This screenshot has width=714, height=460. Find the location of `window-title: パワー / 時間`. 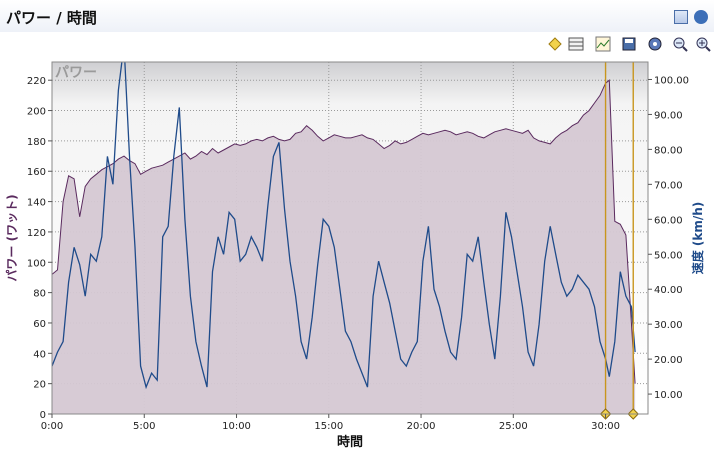

window-title: パワー / 時間 is located at coordinates (51, 18).